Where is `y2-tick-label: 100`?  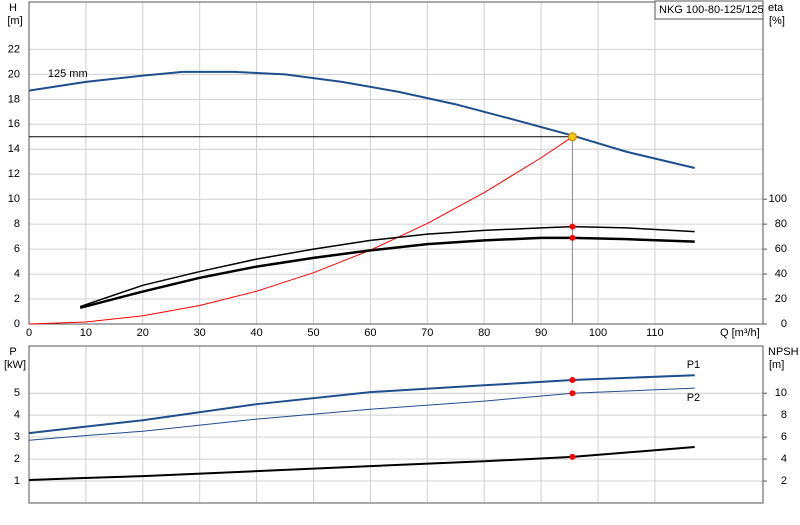
y2-tick-label: 100 is located at coordinates (778, 199).